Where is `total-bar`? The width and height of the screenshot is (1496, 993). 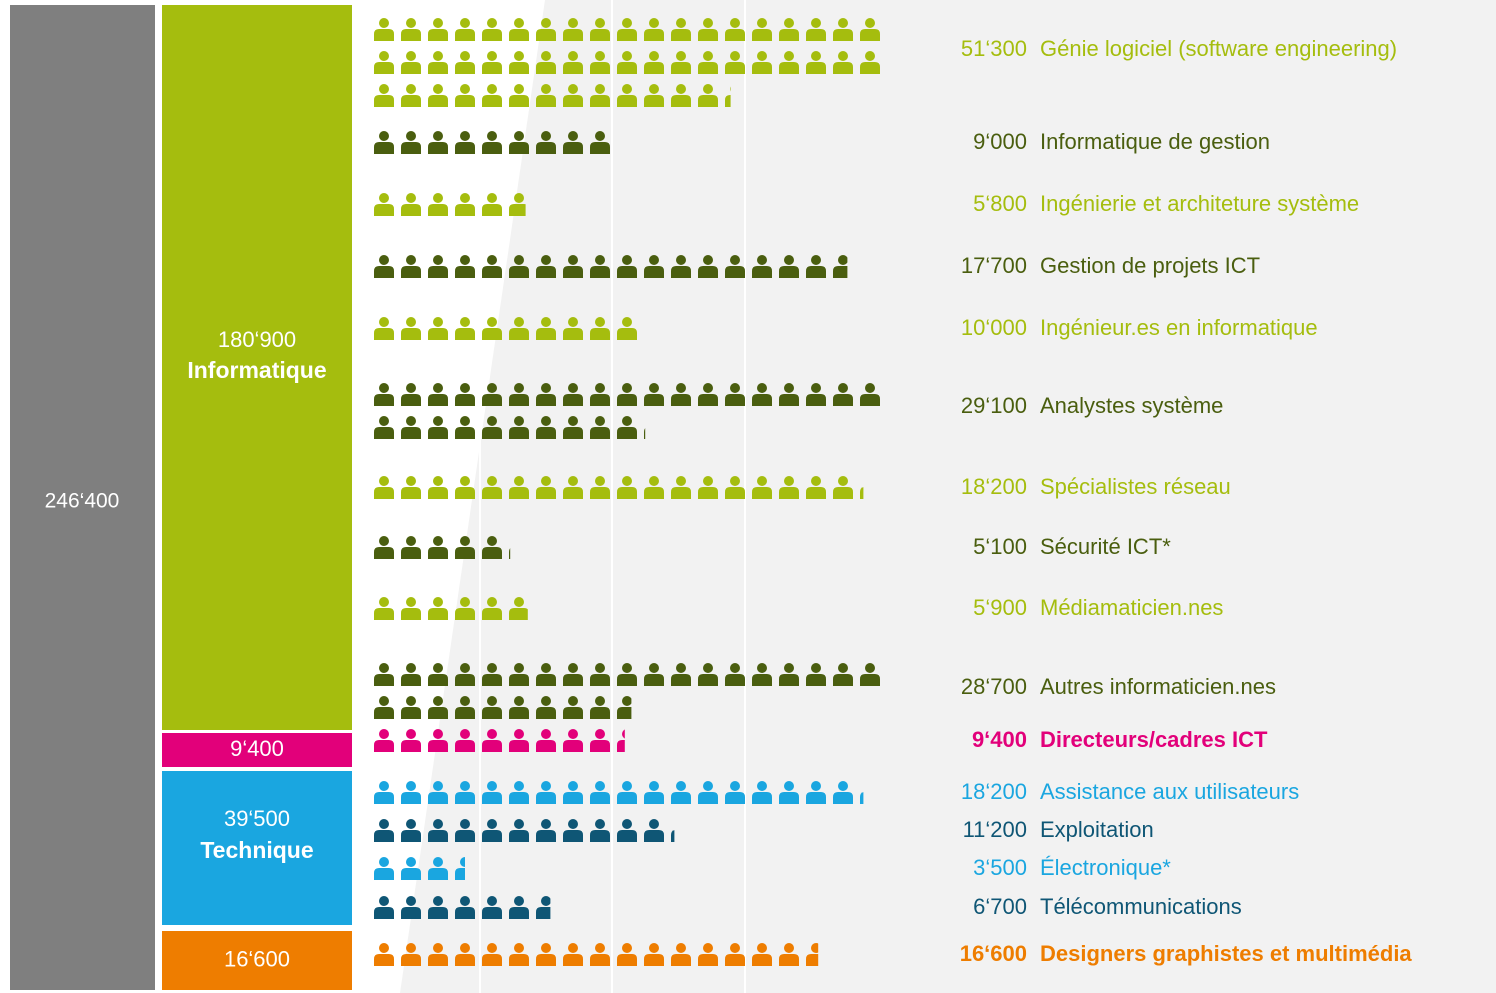 total-bar is located at coordinates (82, 497).